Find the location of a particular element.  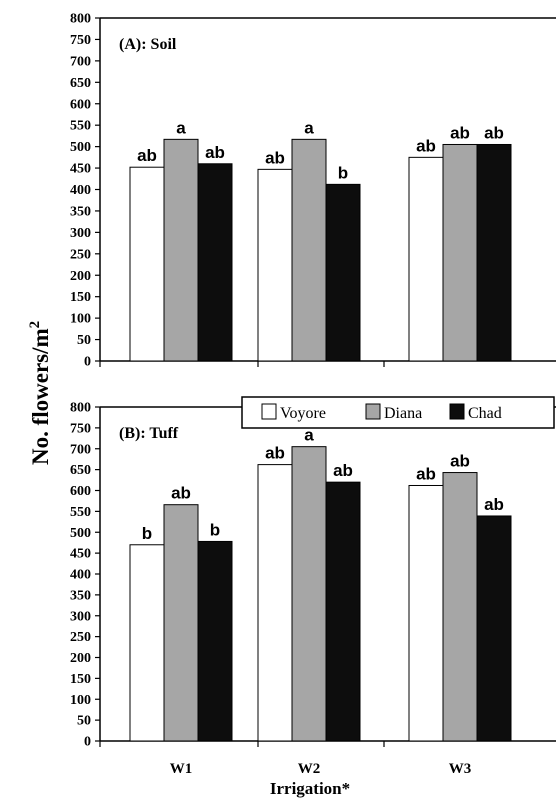

legend-swatch-chad is located at coordinates (457, 411).